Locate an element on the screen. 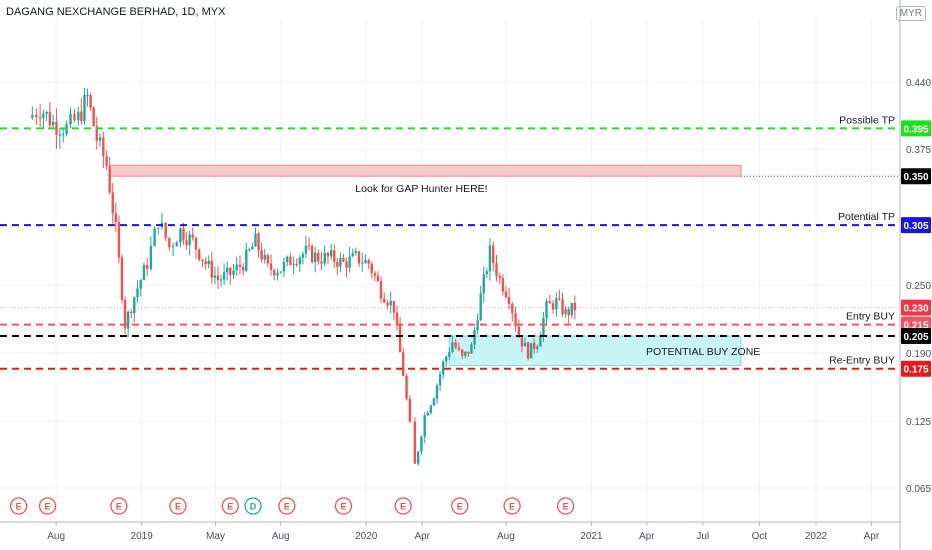 The width and height of the screenshot is (932, 550). price-badge is located at coordinates (916, 225).